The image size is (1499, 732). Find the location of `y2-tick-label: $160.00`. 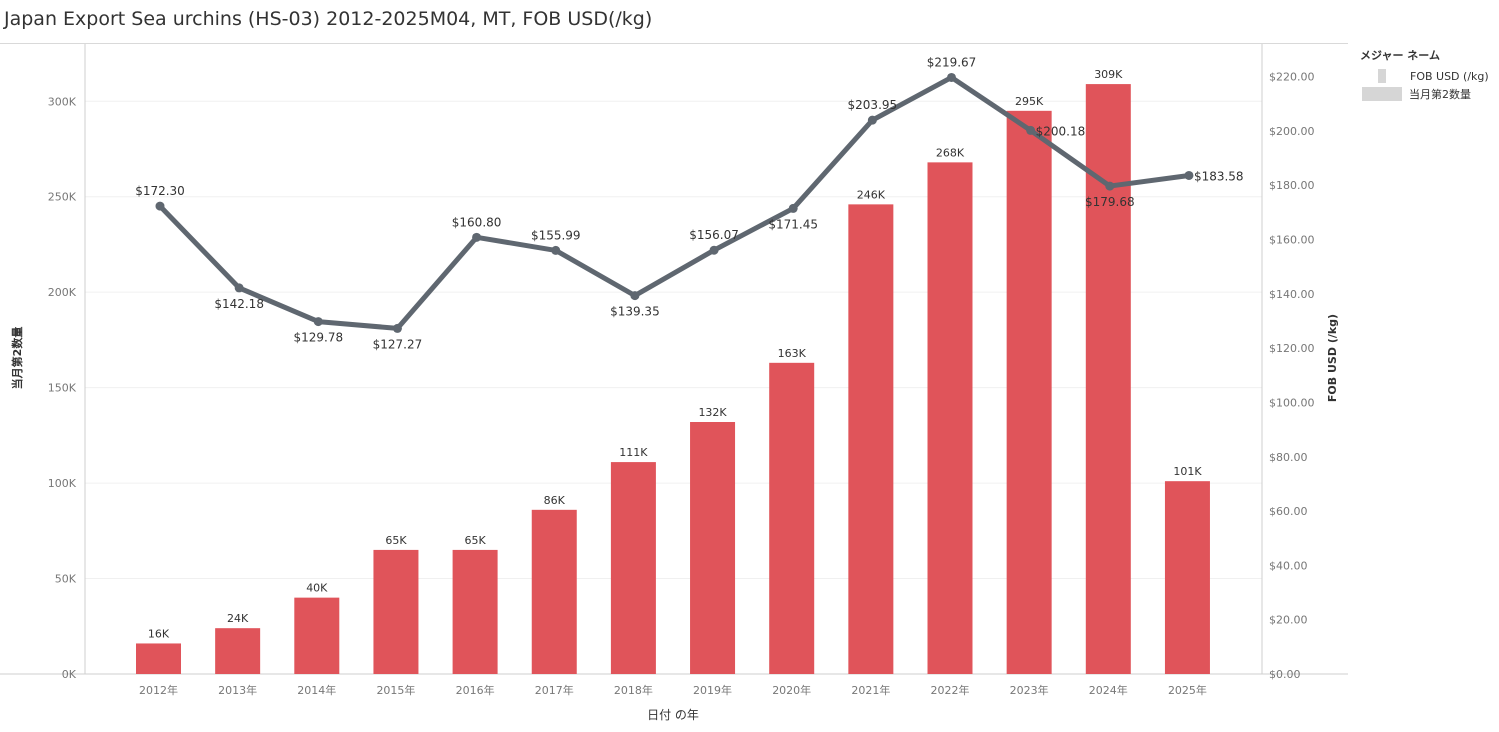

y2-tick-label: $160.00 is located at coordinates (1292, 240).